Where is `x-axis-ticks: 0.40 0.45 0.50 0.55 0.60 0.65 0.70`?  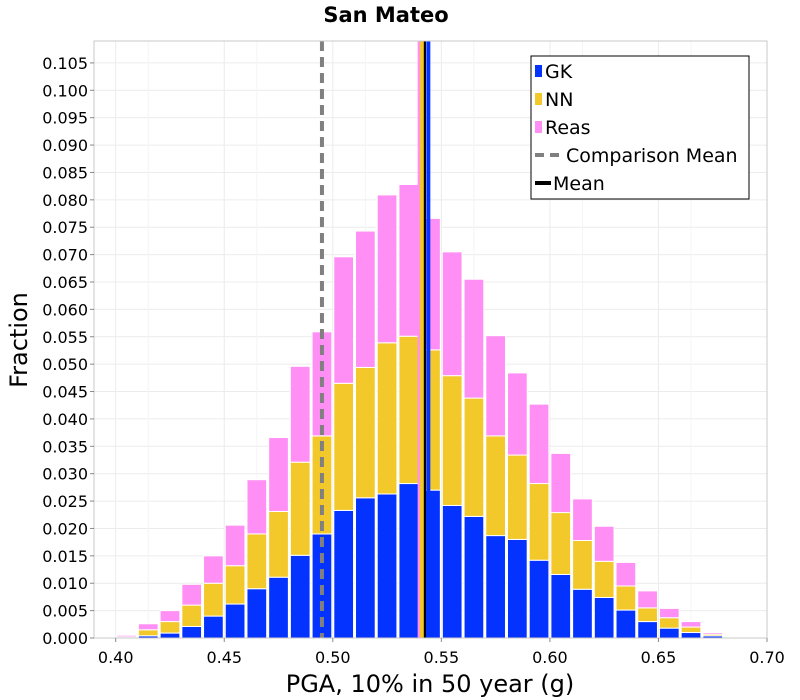
x-axis-ticks: 0.40 0.45 0.50 0.55 0.60 0.65 0.70 is located at coordinates (441, 652).